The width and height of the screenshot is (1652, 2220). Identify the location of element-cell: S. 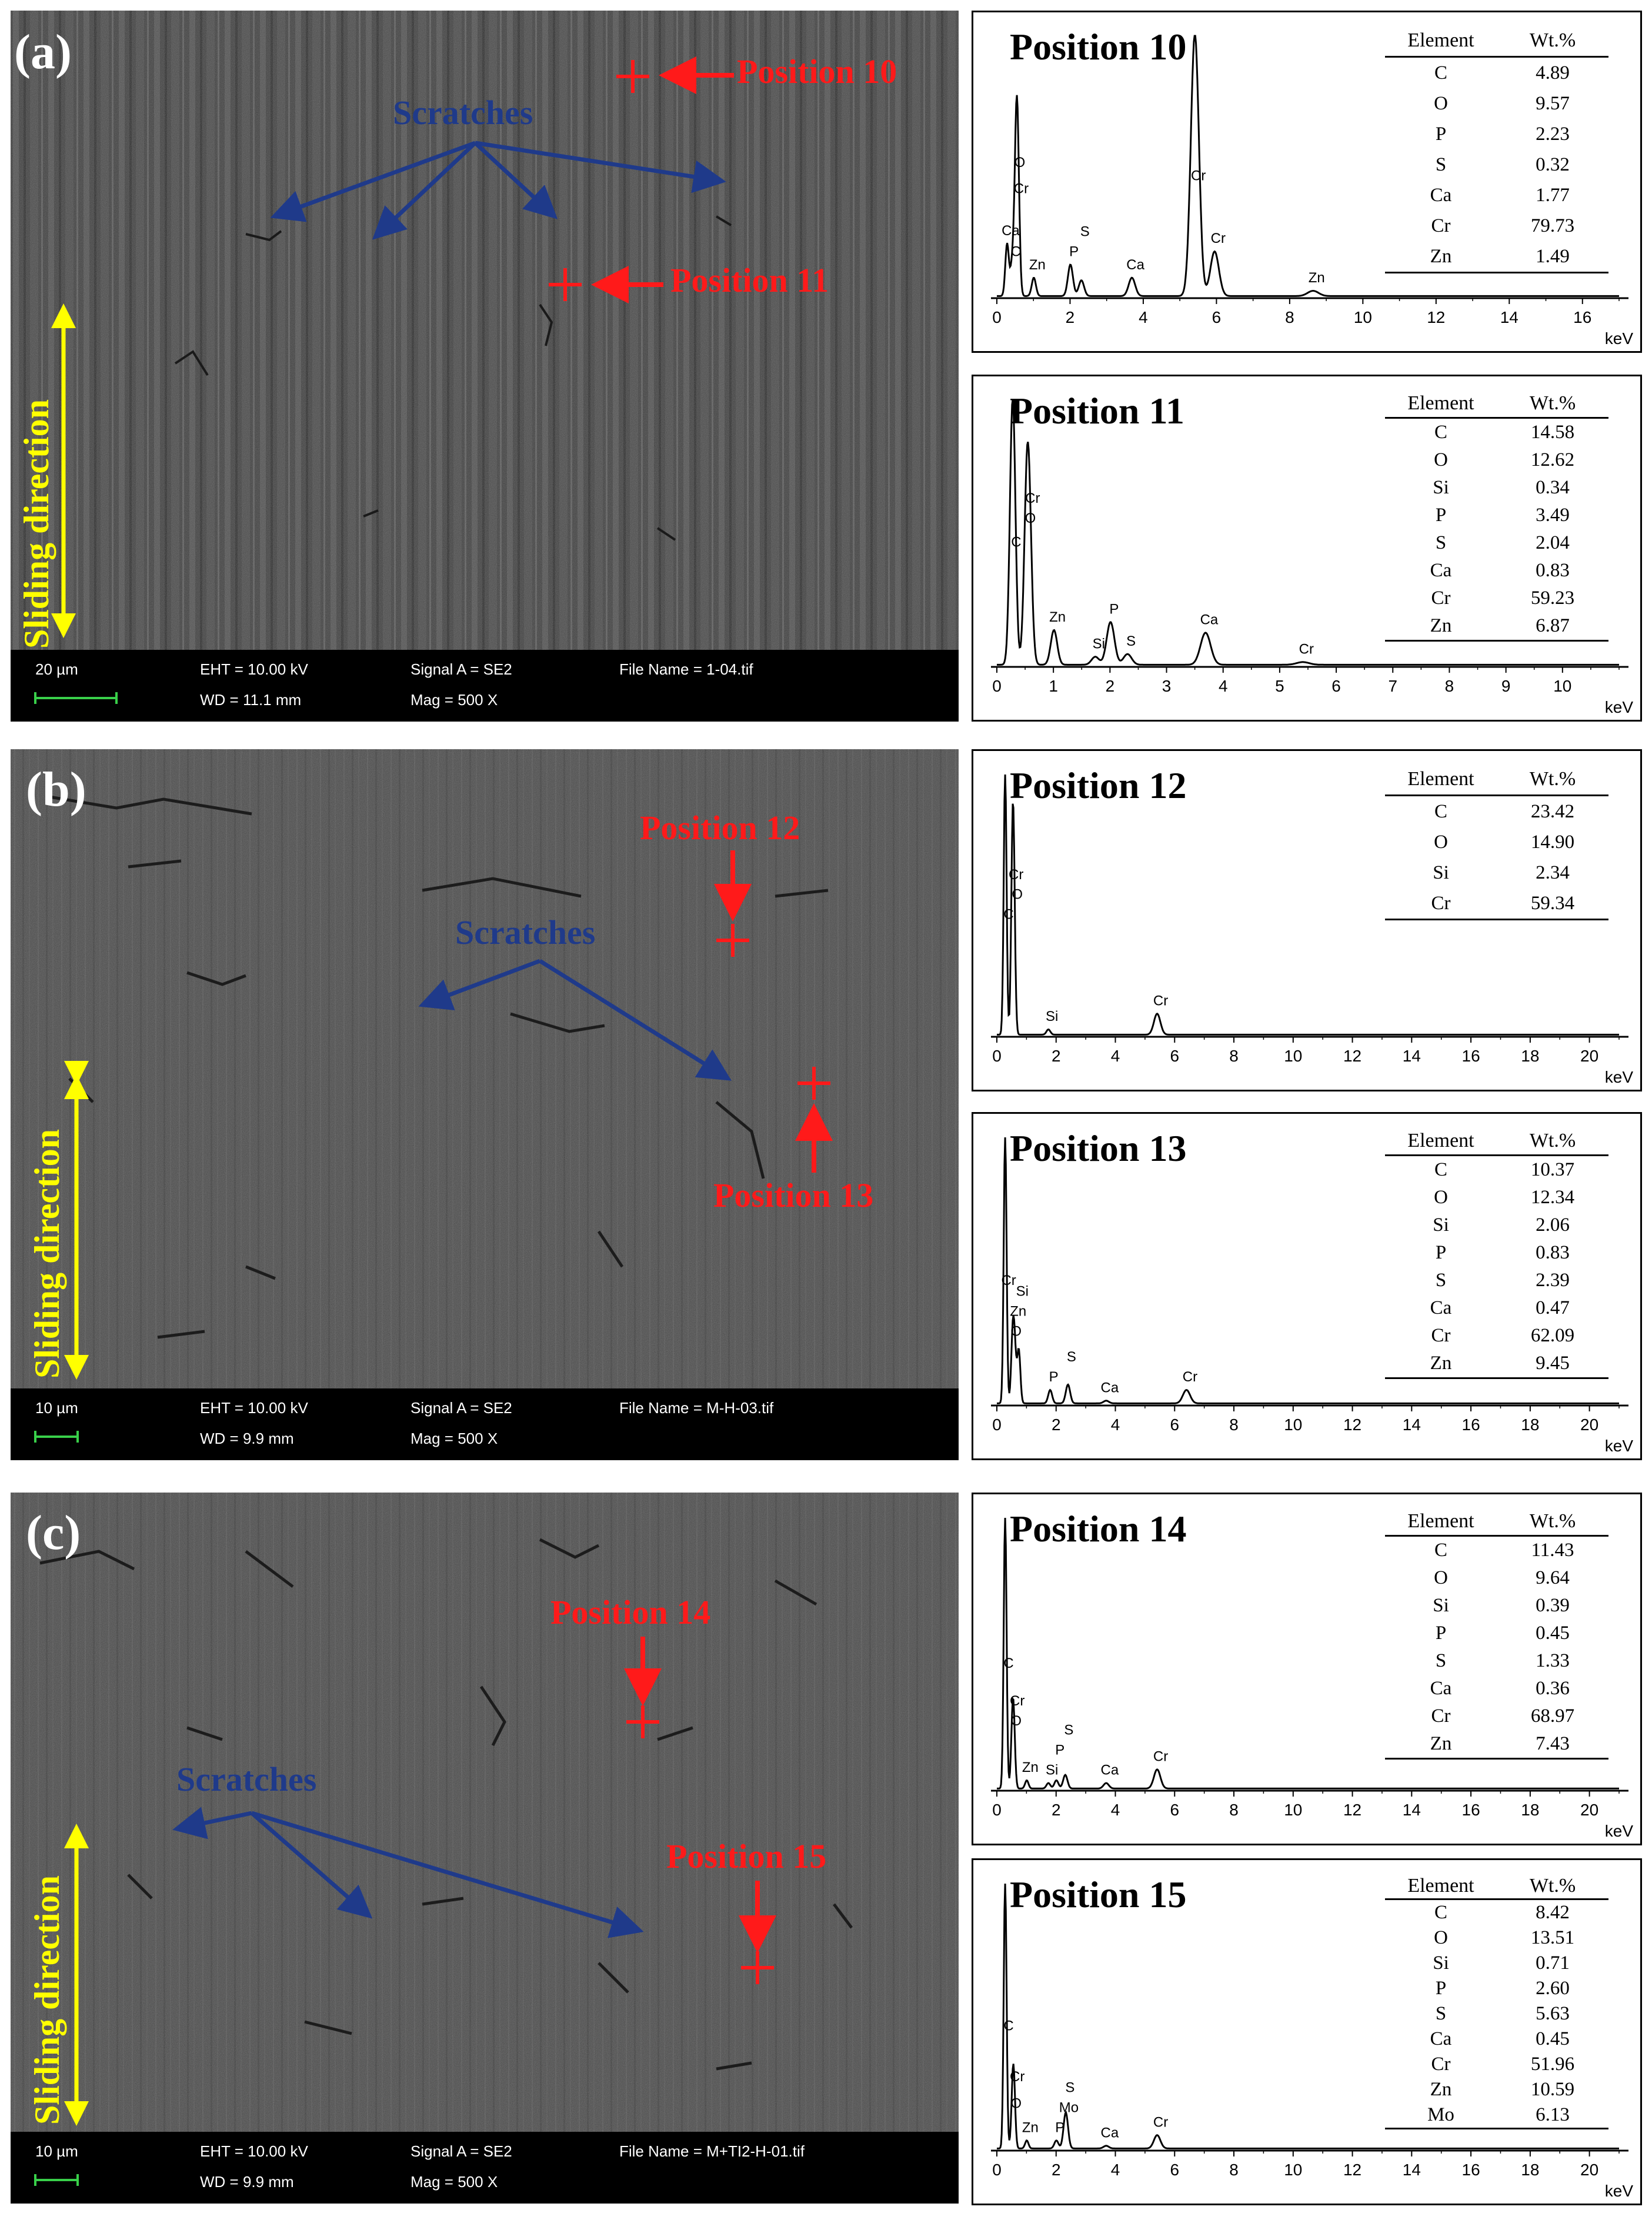
(1441, 1660).